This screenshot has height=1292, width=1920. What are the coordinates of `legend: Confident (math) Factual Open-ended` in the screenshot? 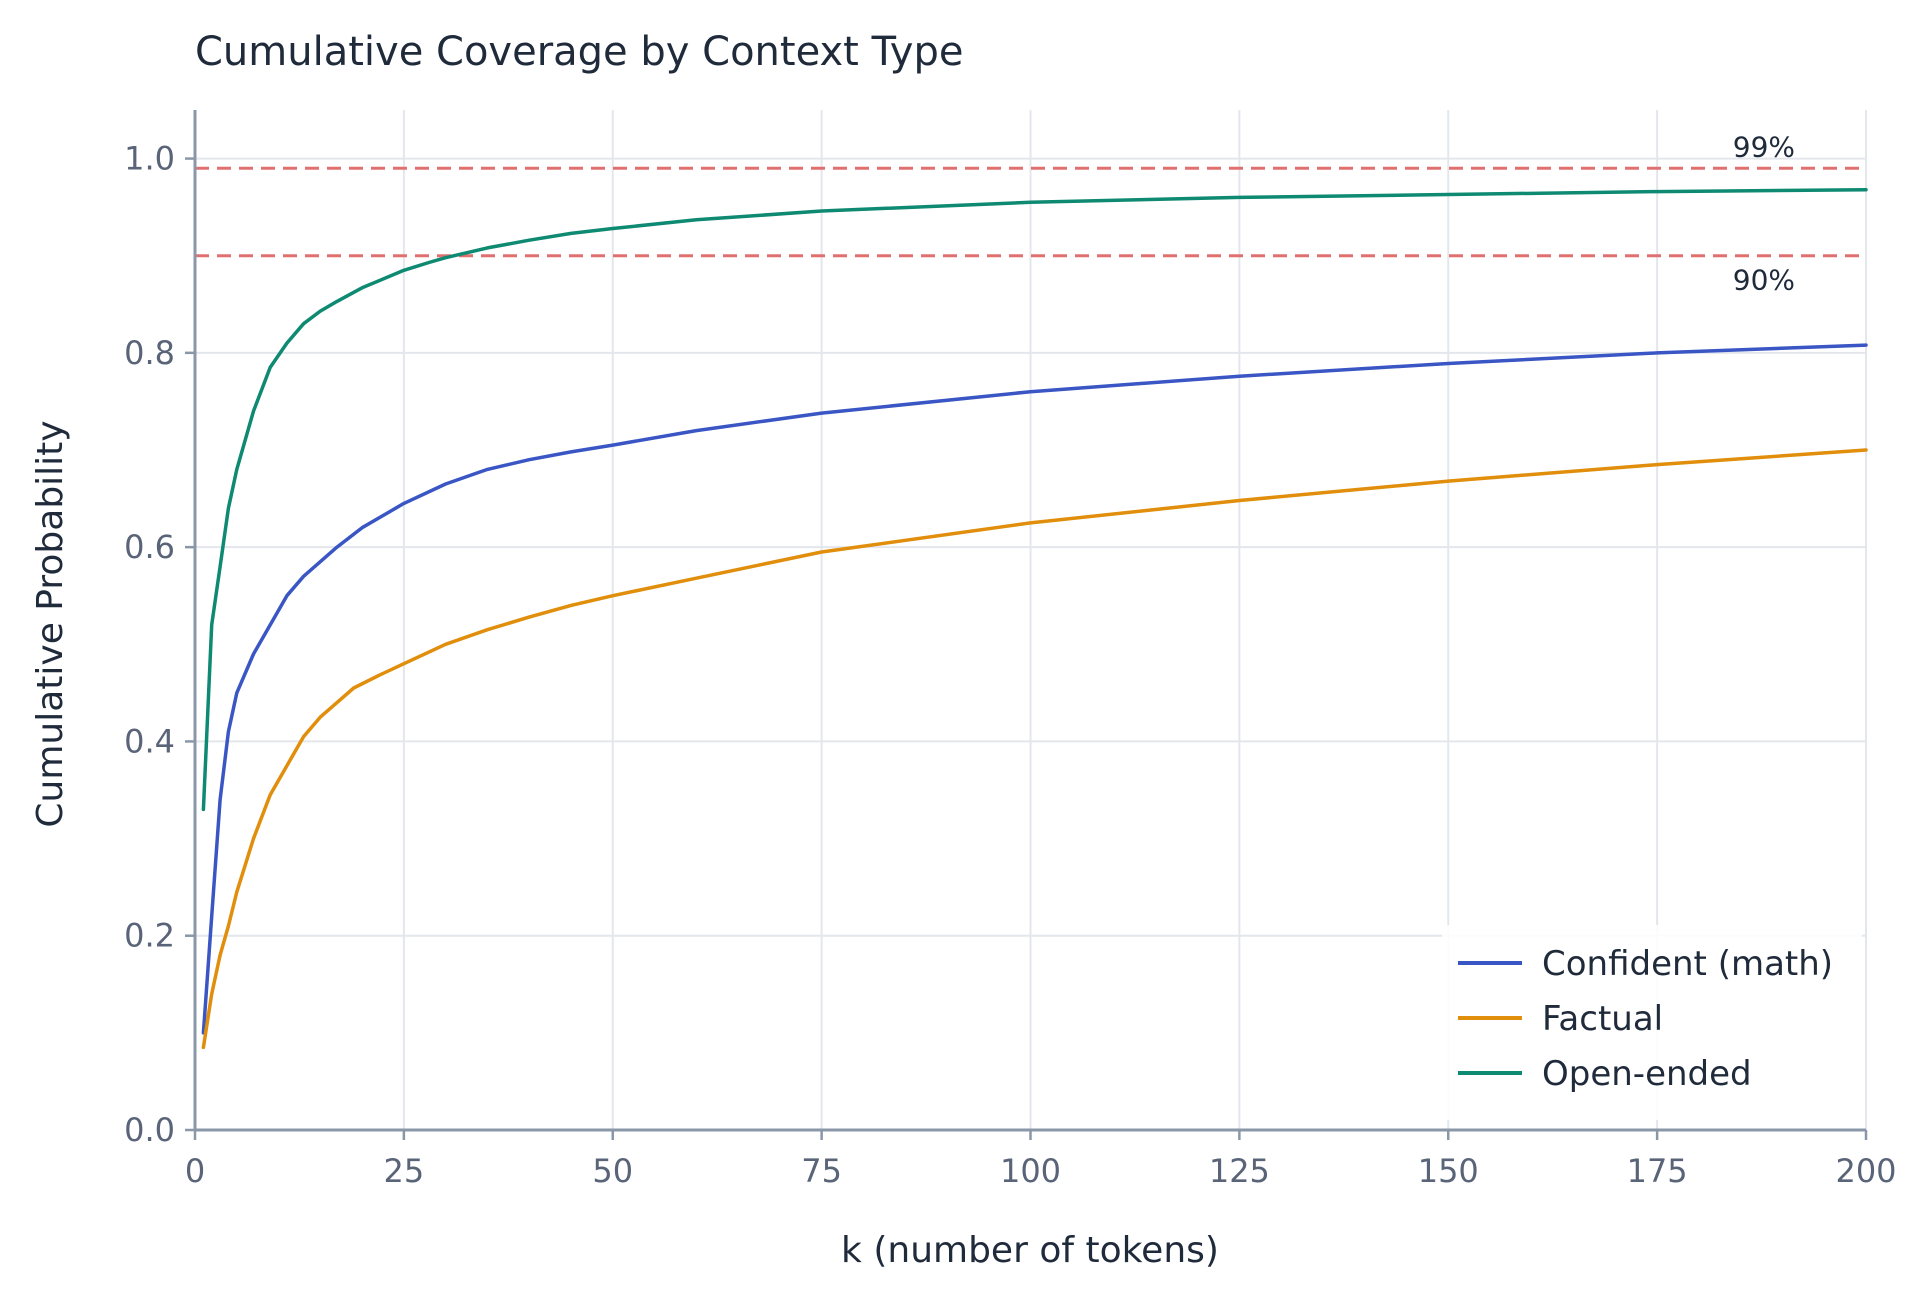 It's located at (1652, 1022).